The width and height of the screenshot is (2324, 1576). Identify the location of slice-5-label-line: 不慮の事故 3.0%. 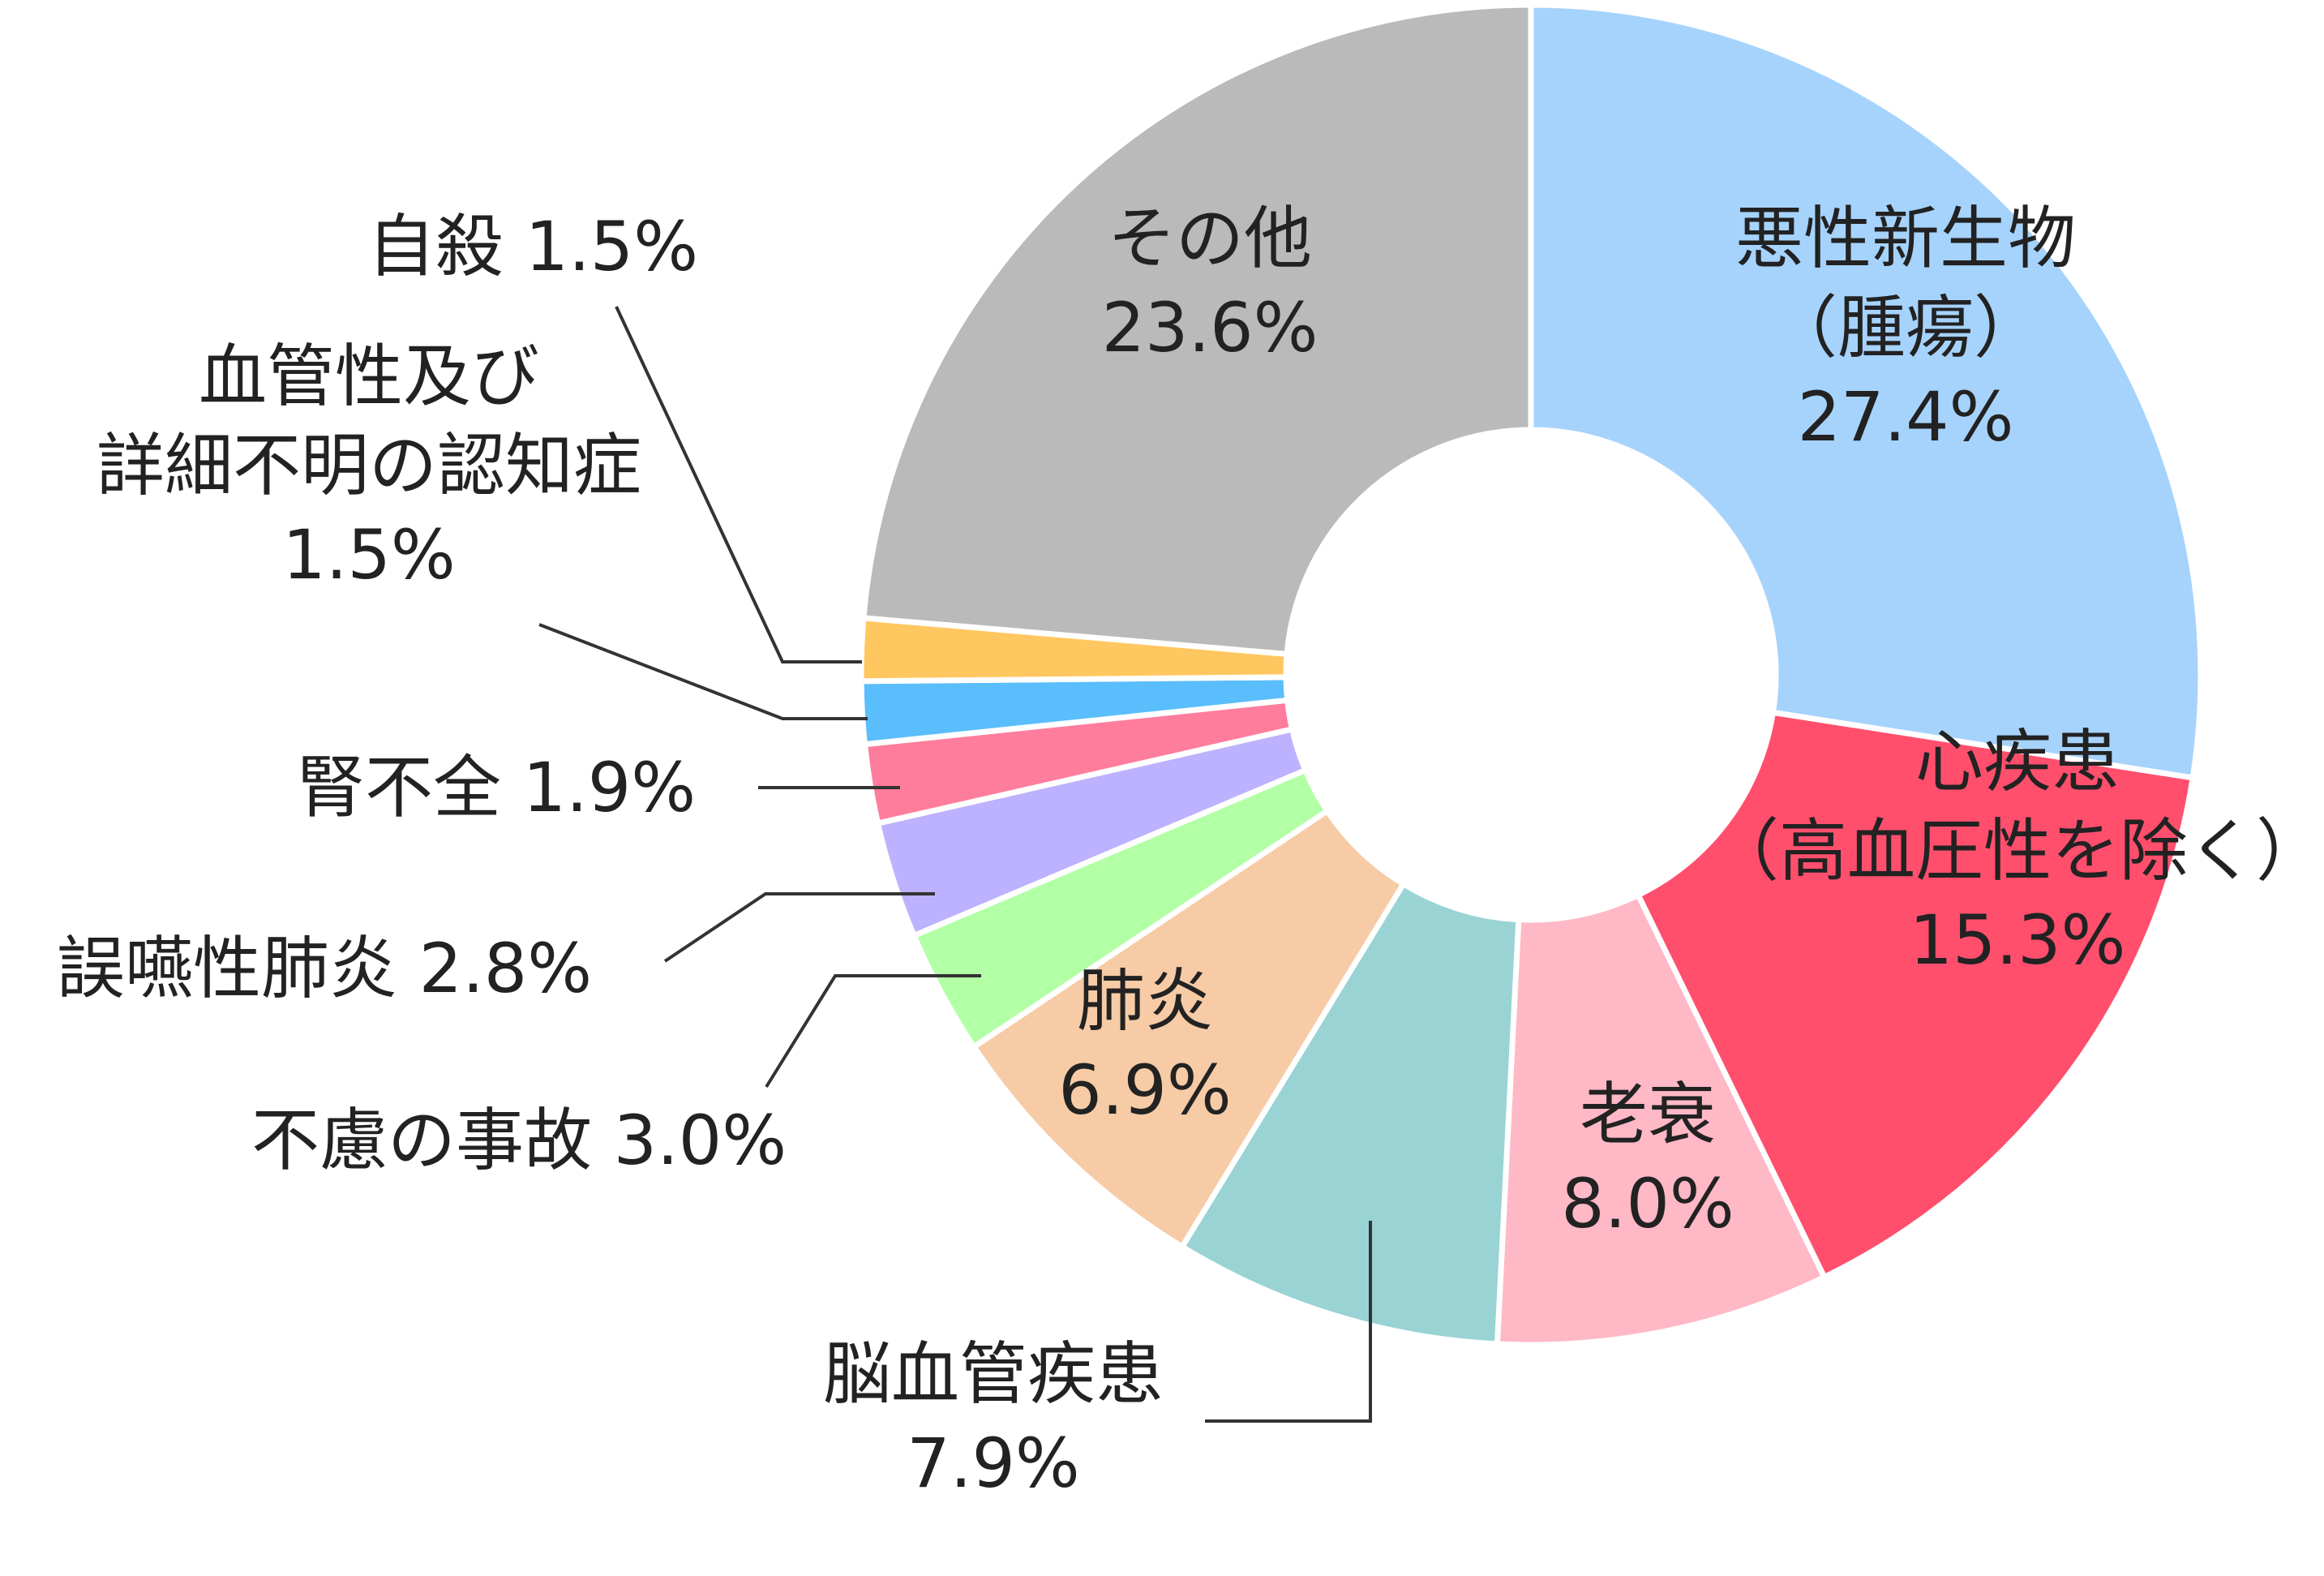
(519, 1141).